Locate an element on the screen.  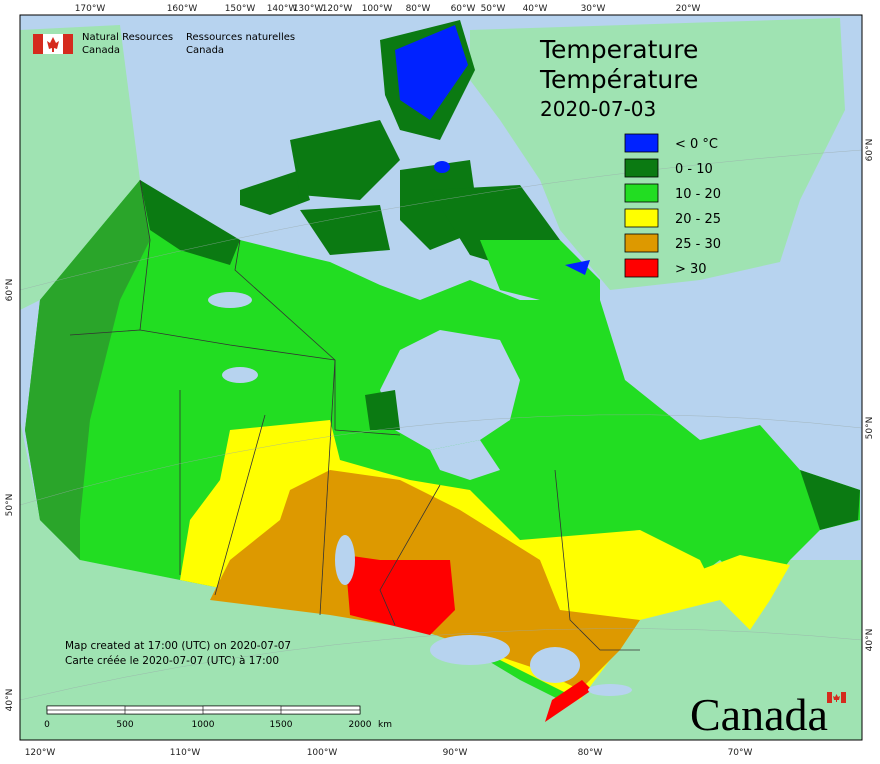
james-bay is located at coordinates (465, 460).